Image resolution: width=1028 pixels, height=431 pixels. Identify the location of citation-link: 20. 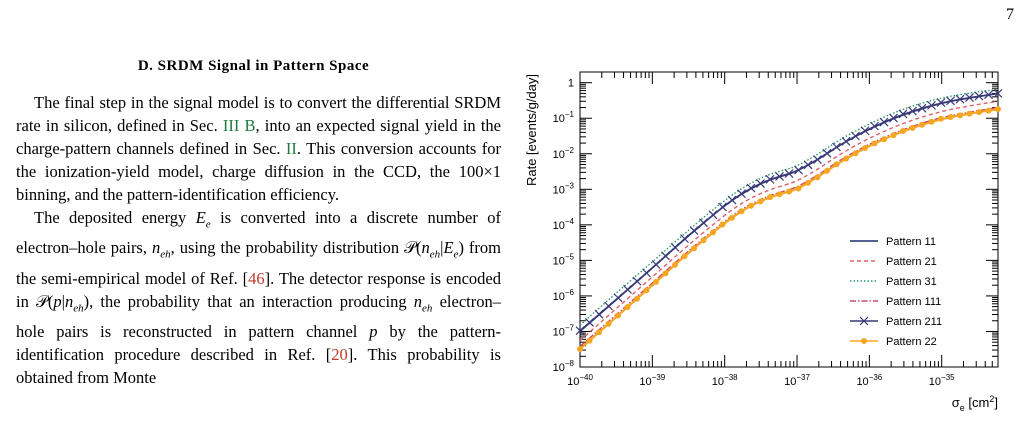
(339, 354).